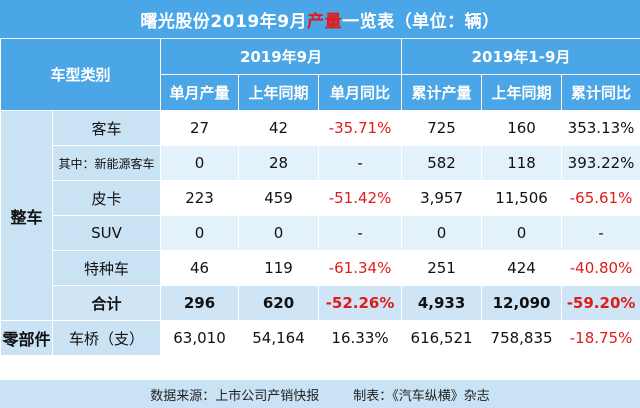 Image resolution: width=640 pixels, height=408 pixels. I want to click on cell-month-prev: 28, so click(279, 163).